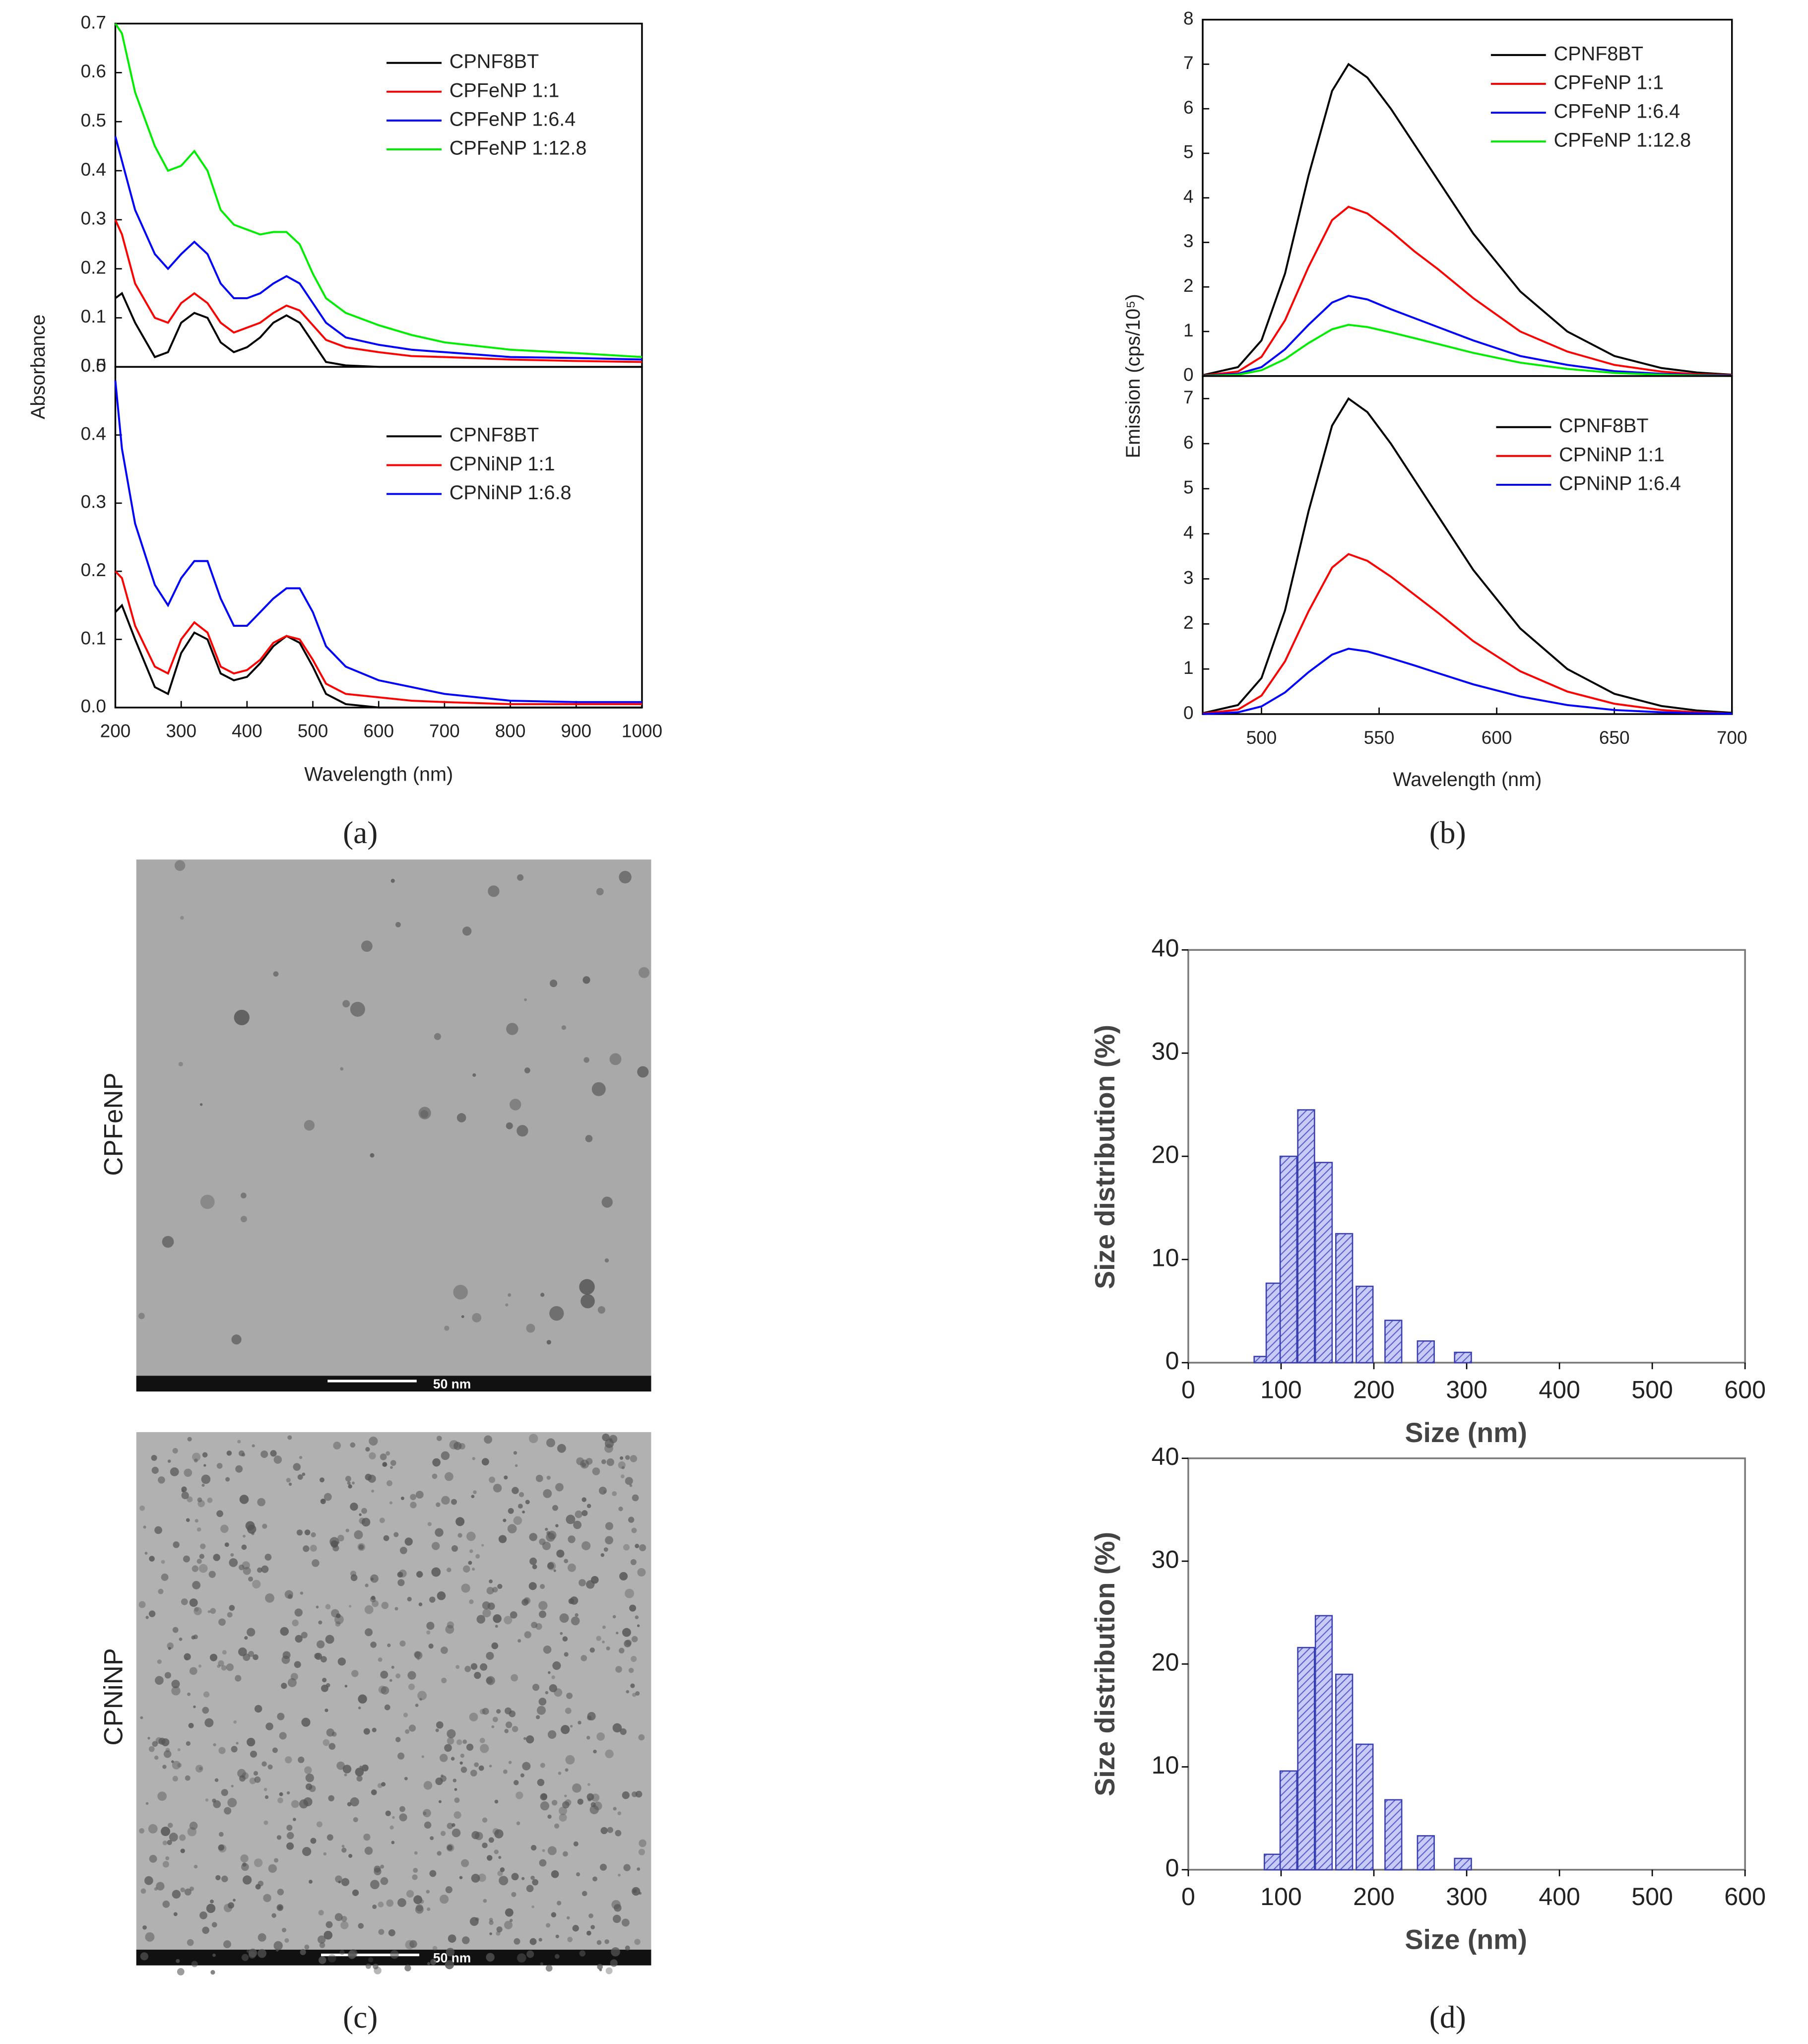  I want to click on y-tick-label: 0.7, so click(93, 22).